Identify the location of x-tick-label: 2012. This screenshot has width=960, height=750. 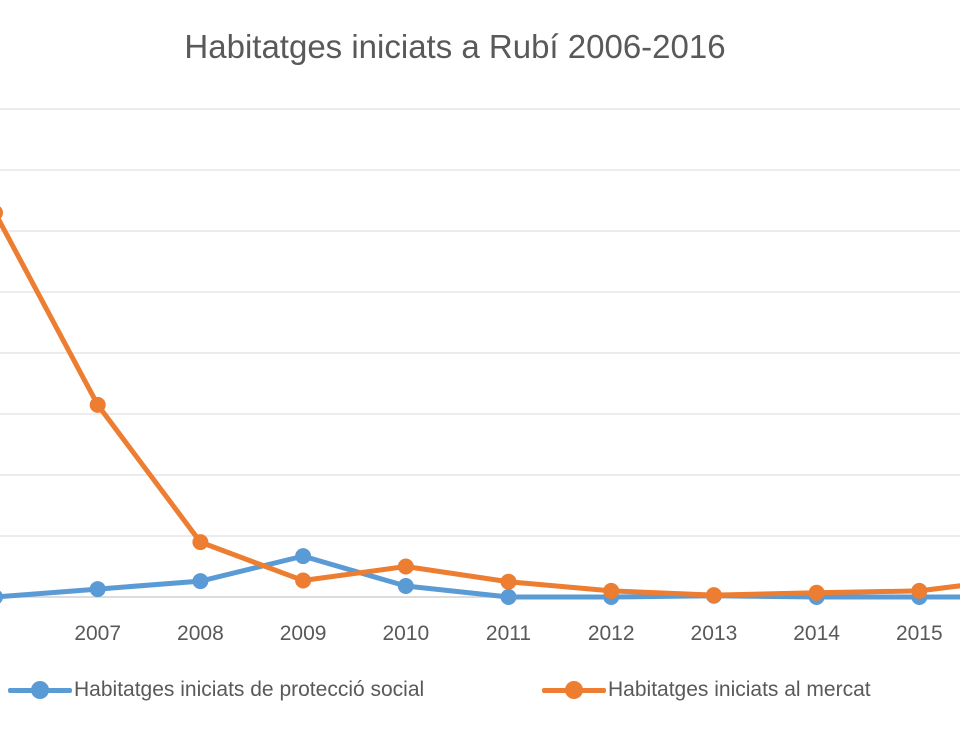
(611, 633).